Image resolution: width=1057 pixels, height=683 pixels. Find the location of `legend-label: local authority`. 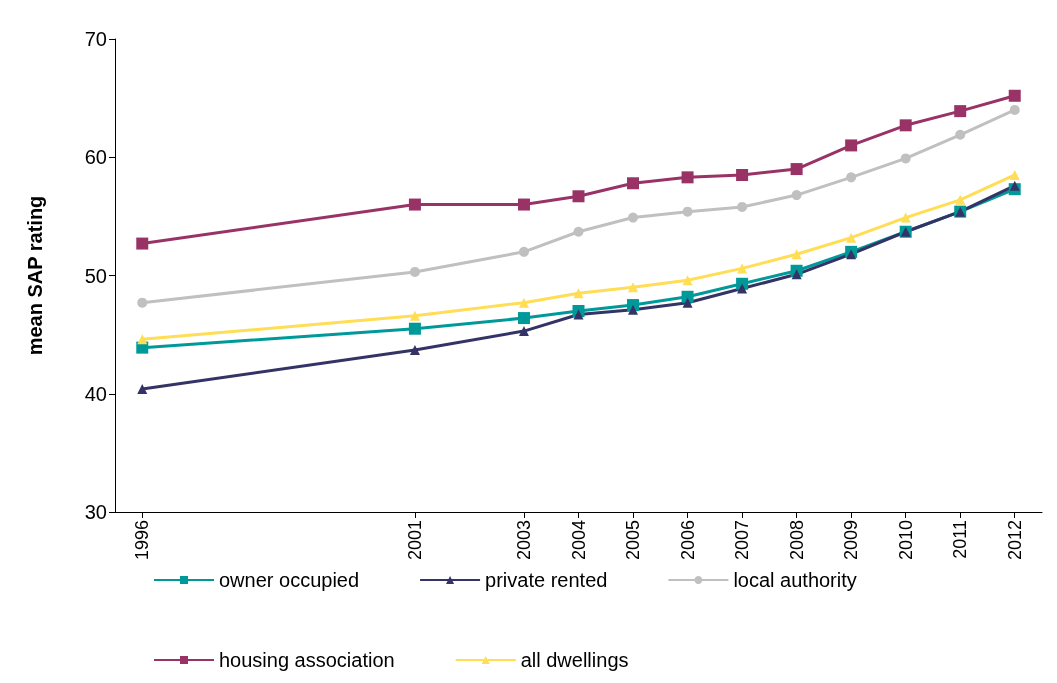

legend-label: local authority is located at coordinates (795, 580).